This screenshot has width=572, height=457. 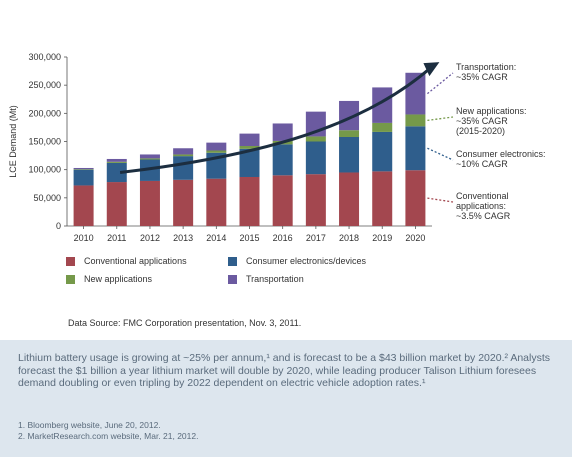 What do you see at coordinates (232, 261) in the screenshot?
I see `legend-swatch-consumer-electronics` at bounding box center [232, 261].